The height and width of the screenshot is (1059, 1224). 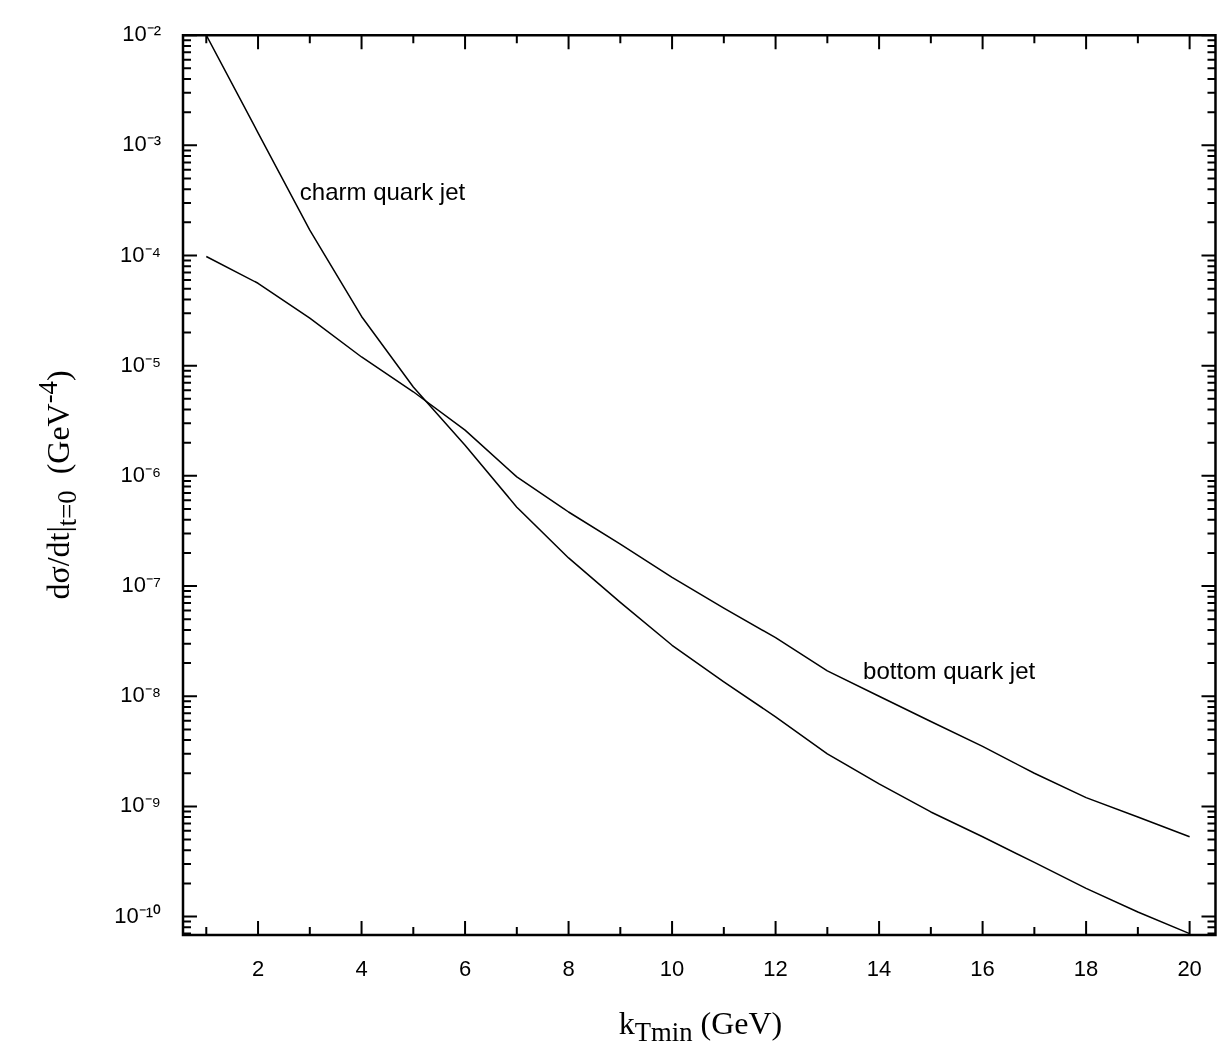 What do you see at coordinates (465, 969) in the screenshot?
I see `x-tick-label: 6` at bounding box center [465, 969].